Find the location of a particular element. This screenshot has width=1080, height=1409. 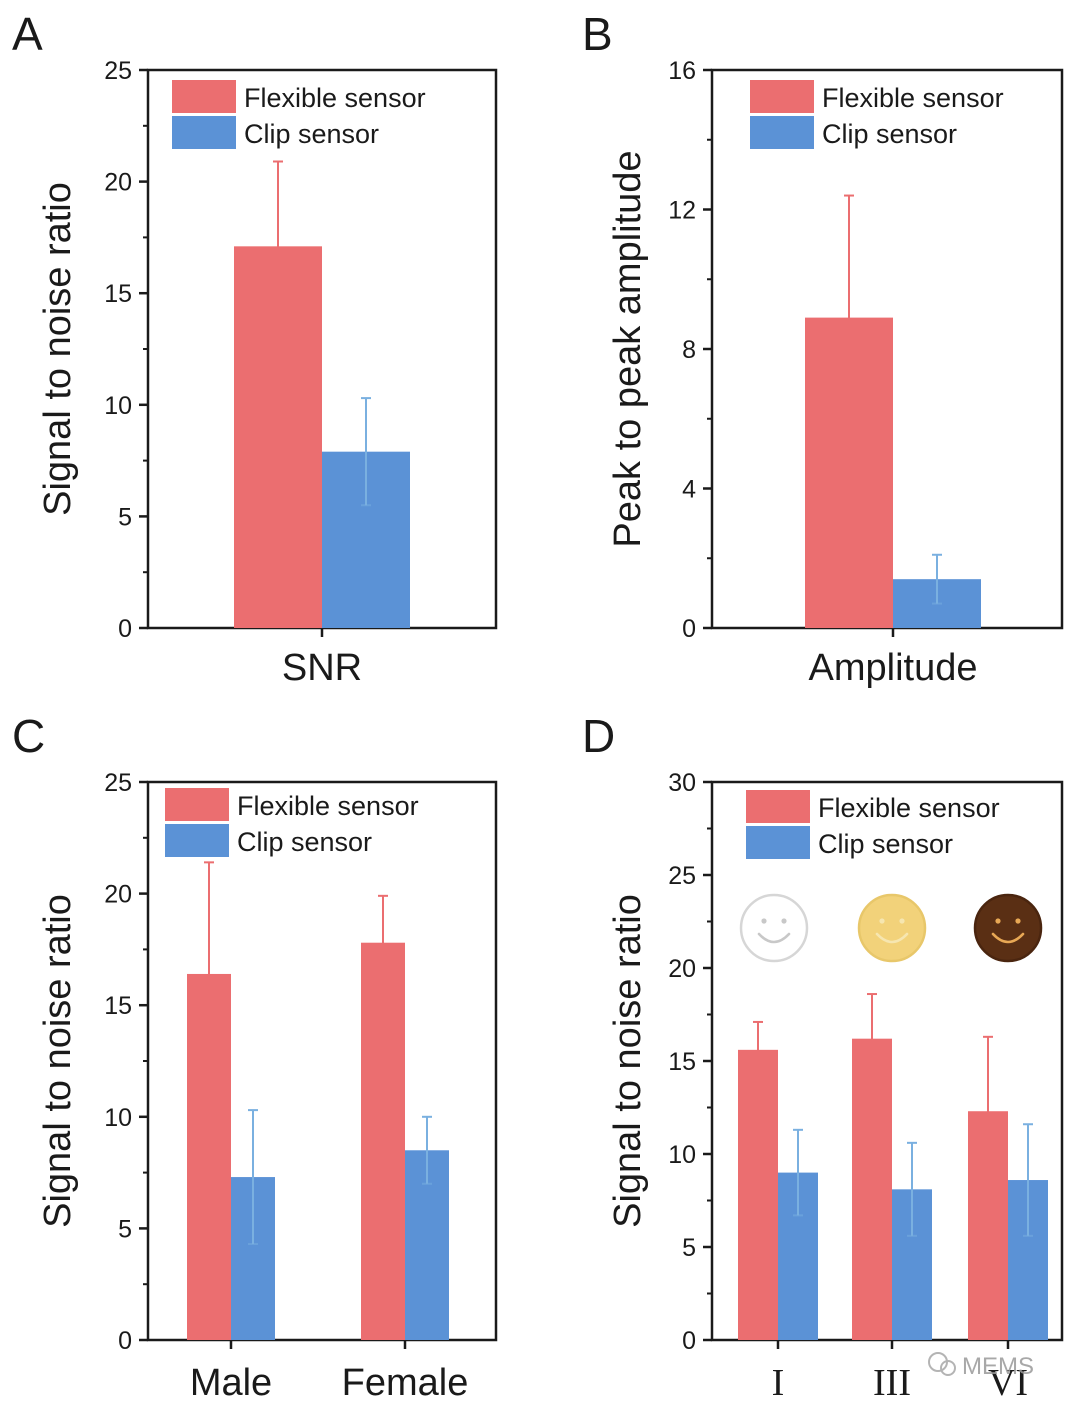

brown-smiley-icon is located at coordinates (1008, 928).